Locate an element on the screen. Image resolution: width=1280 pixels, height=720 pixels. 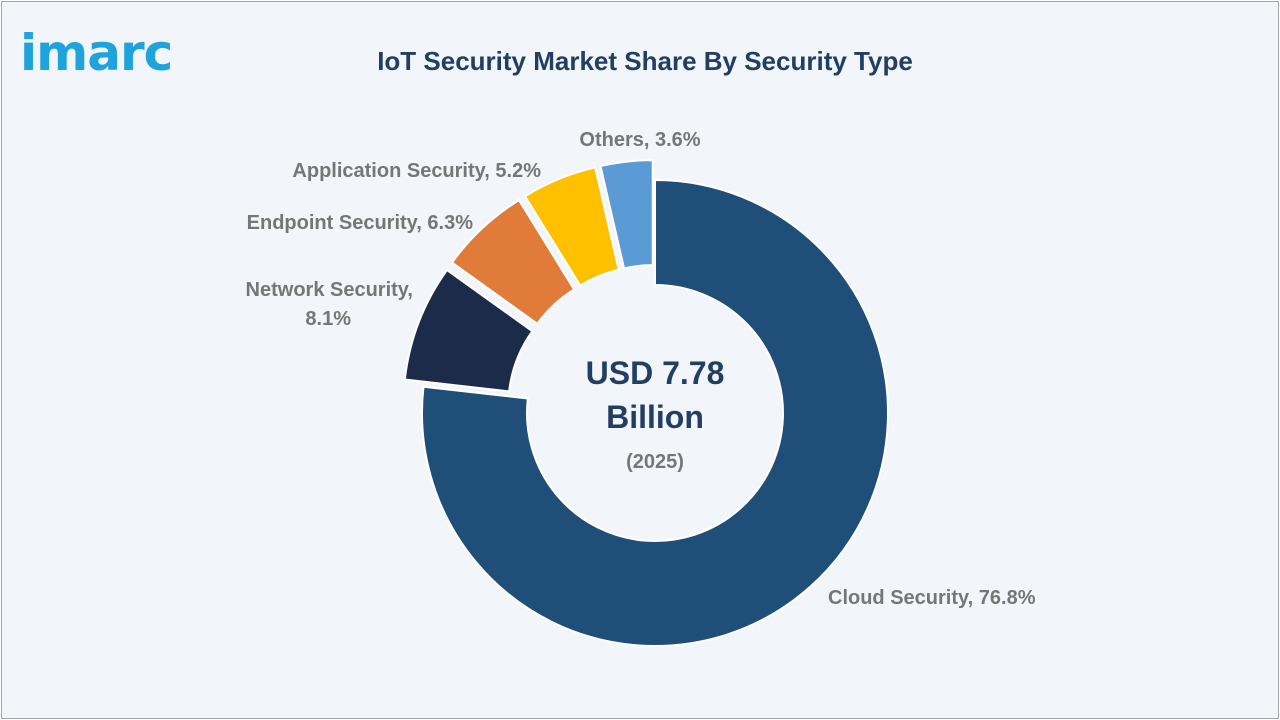
center-value: USD 7.78 is located at coordinates (655, 373).